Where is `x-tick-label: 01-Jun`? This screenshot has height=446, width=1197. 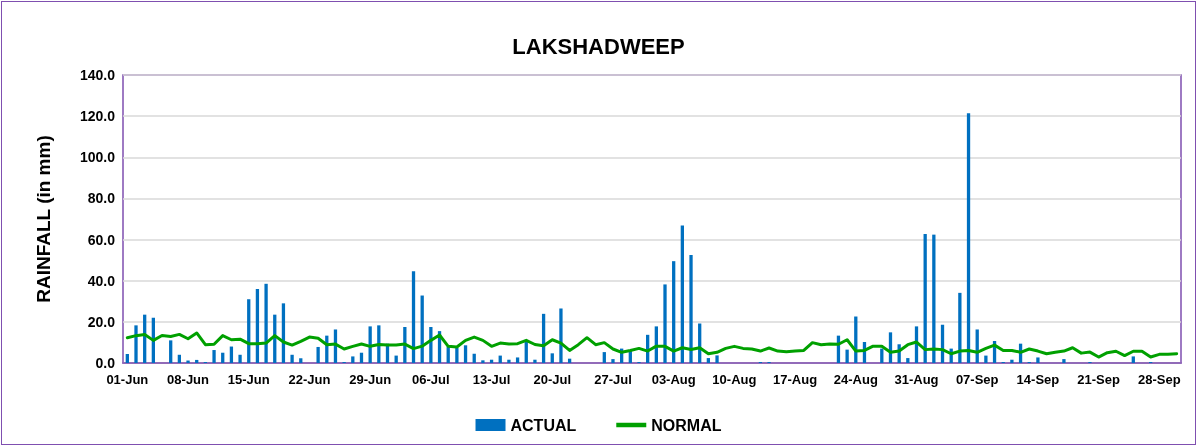
x-tick-label: 01-Jun is located at coordinates (127, 379).